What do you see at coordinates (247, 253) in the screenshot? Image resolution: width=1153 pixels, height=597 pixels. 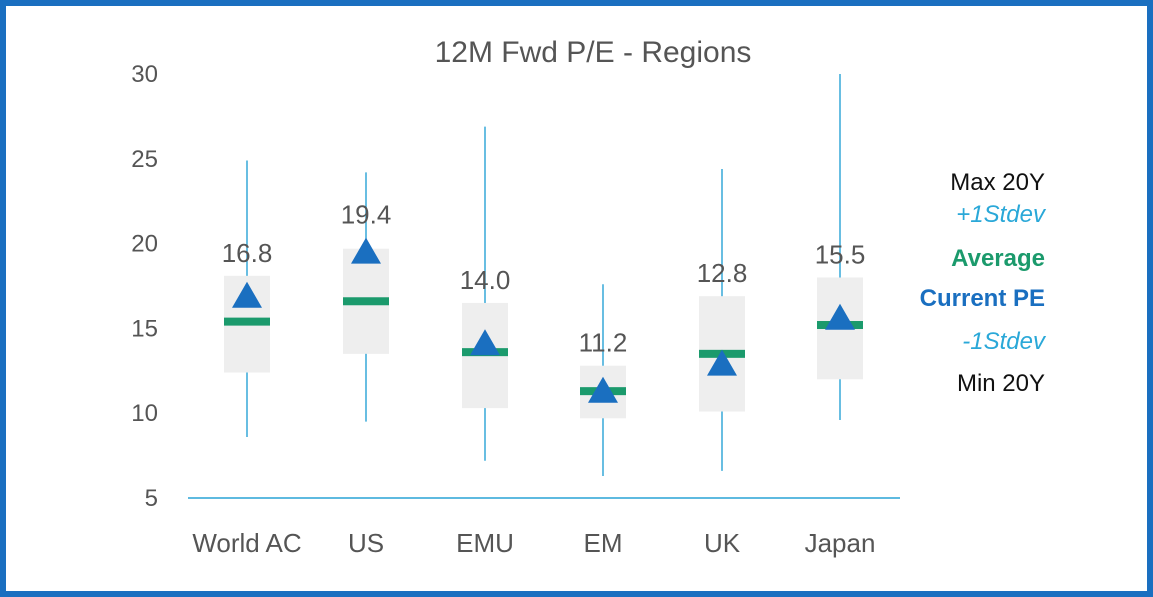 I see `current-pe-label: 16.8` at bounding box center [247, 253].